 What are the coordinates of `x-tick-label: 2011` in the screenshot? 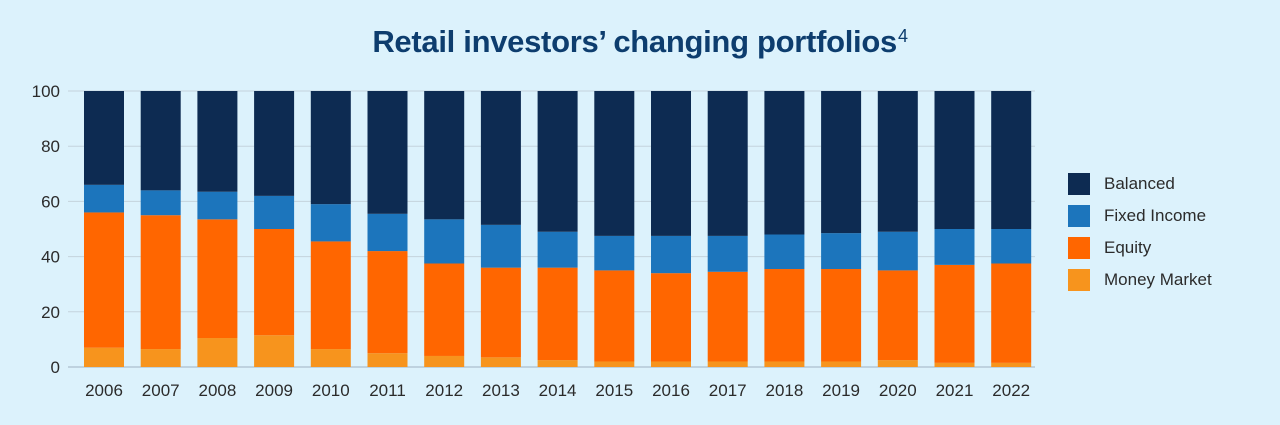 It's located at (387, 390).